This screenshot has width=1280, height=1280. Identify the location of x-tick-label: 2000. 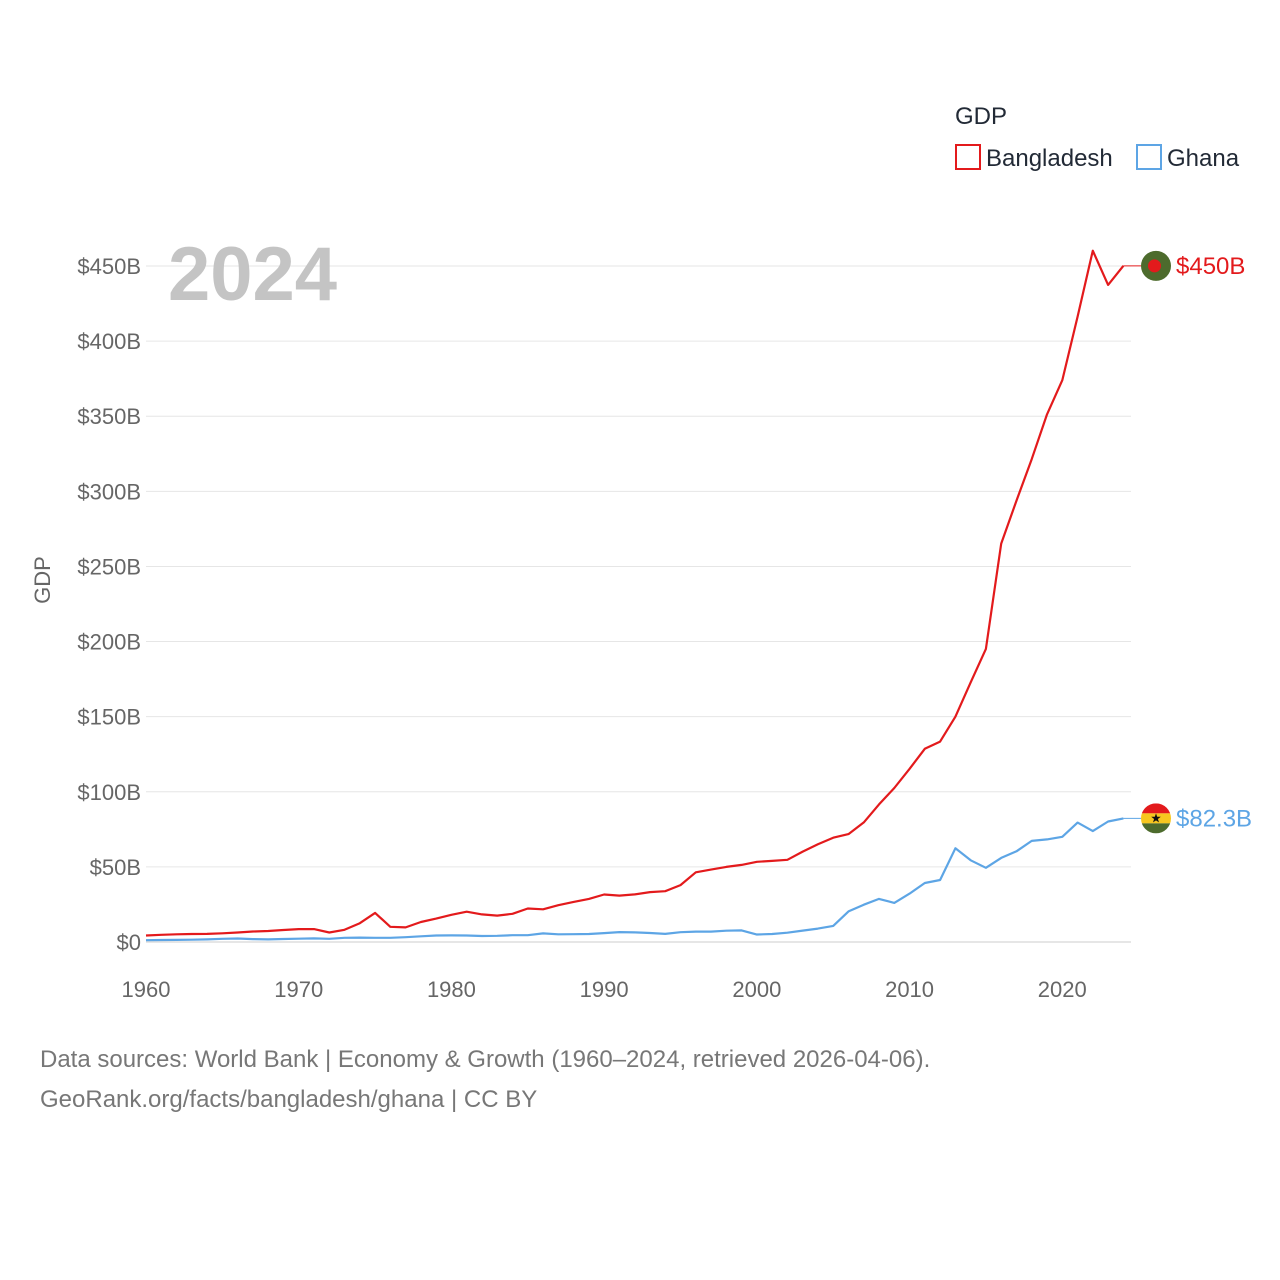
(756, 989).